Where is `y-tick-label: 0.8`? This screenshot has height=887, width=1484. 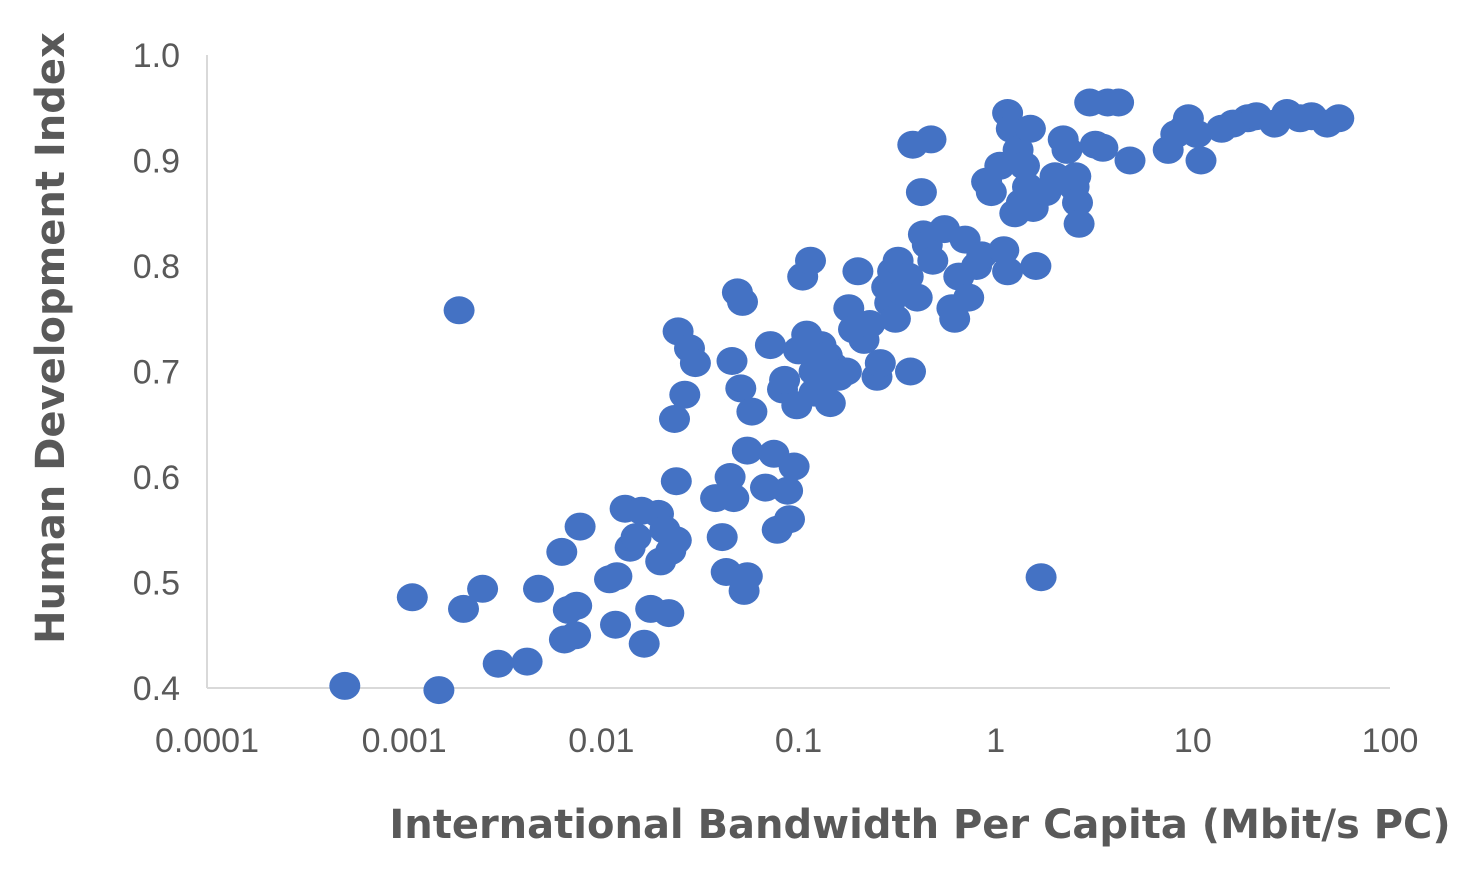
y-tick-label: 0.8 is located at coordinates (156, 267).